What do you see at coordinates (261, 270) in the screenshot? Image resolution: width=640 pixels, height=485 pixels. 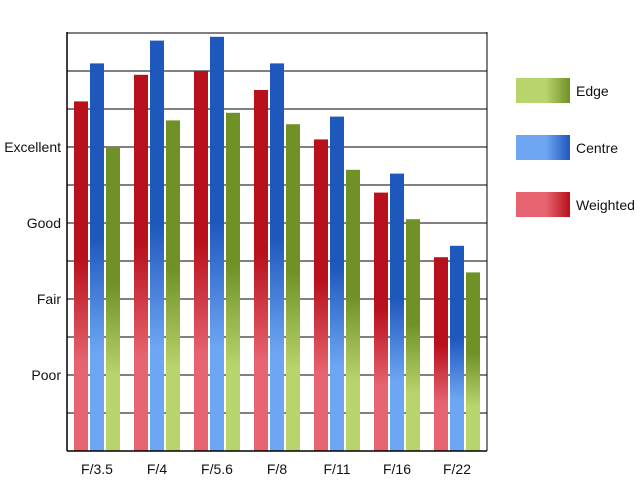 I see `bar-weighted-f8` at bounding box center [261, 270].